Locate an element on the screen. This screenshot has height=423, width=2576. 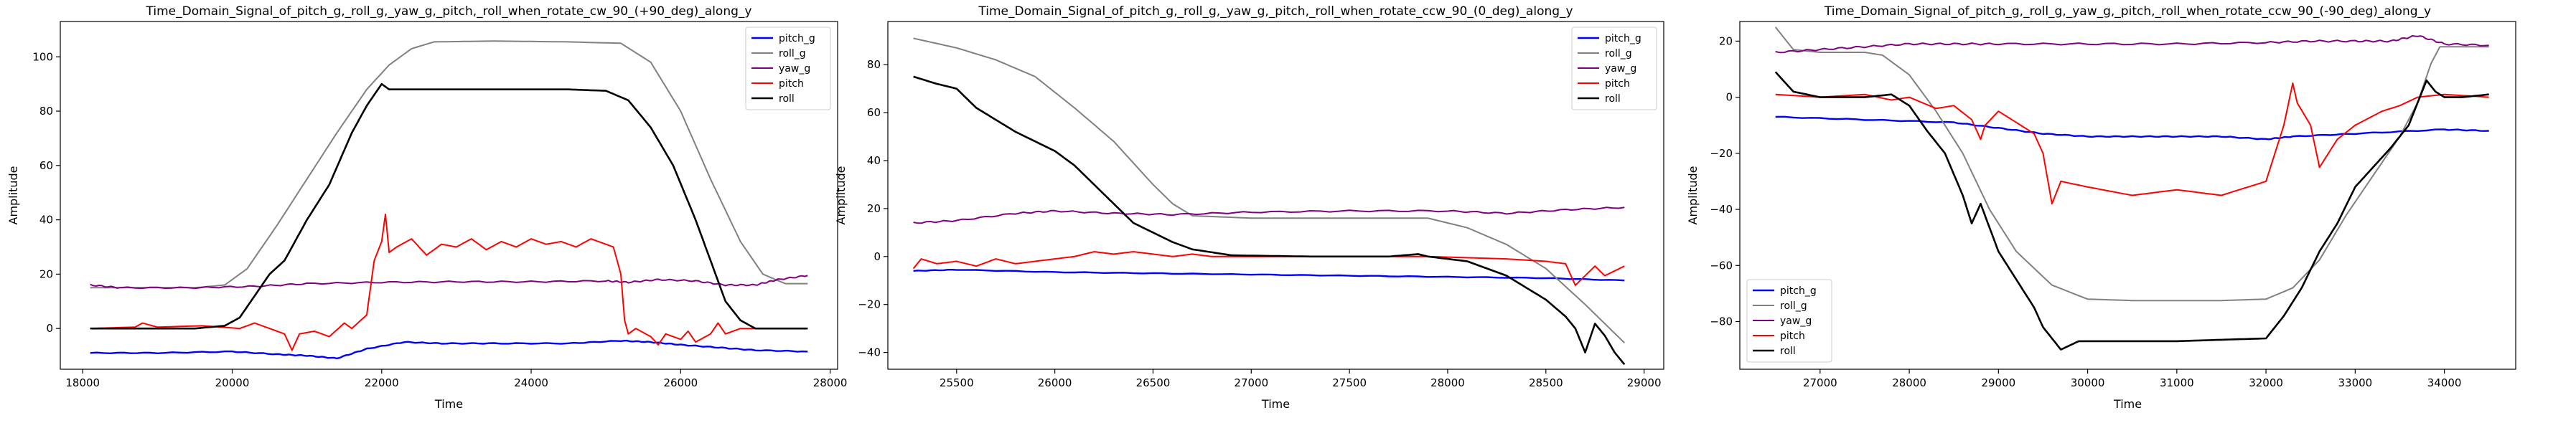
x-tick-label: 28500 is located at coordinates (1546, 382).